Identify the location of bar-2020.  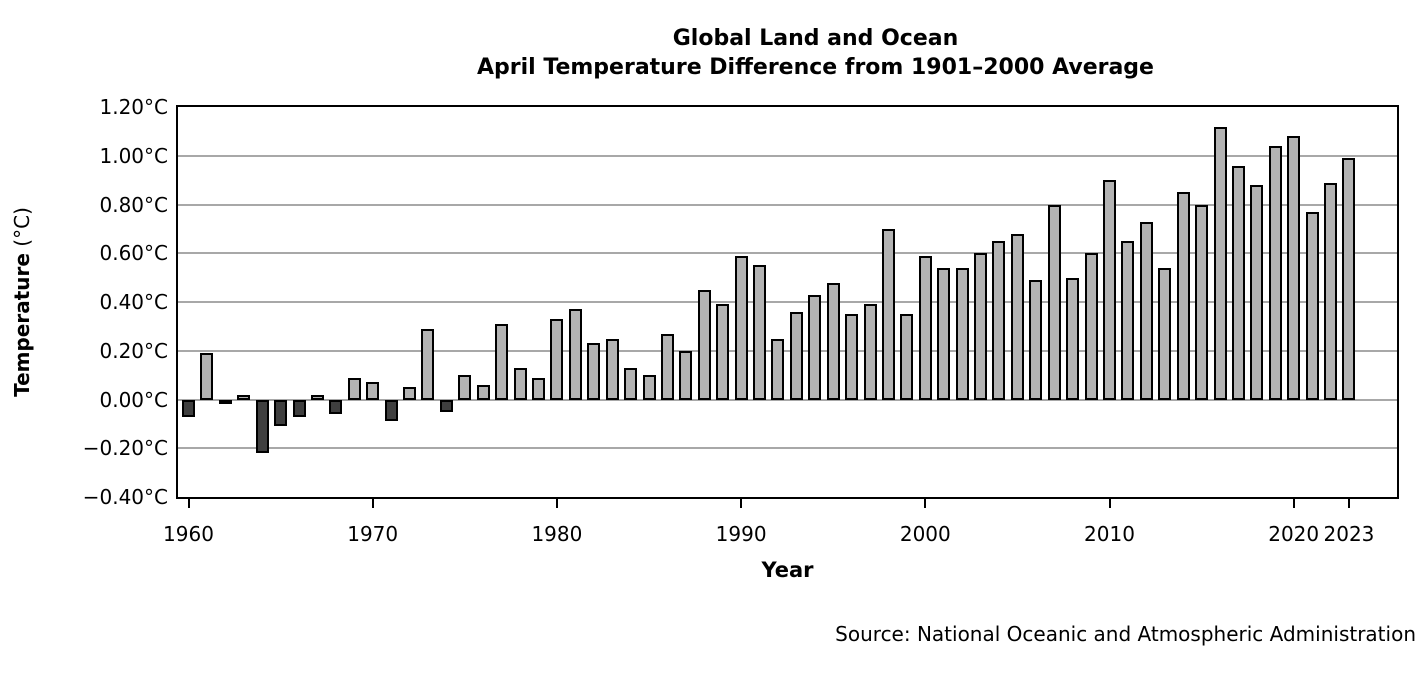
(1294, 268).